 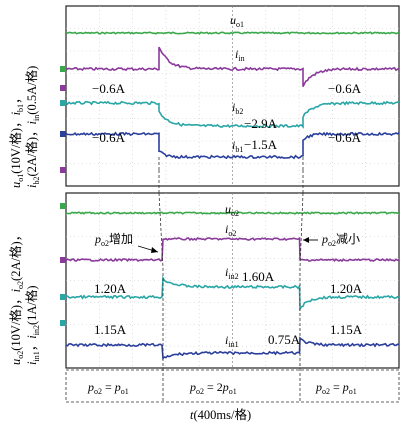 What do you see at coordinates (345, 88) in the screenshot?
I see `anno-top-iin-right: −0.6A` at bounding box center [345, 88].